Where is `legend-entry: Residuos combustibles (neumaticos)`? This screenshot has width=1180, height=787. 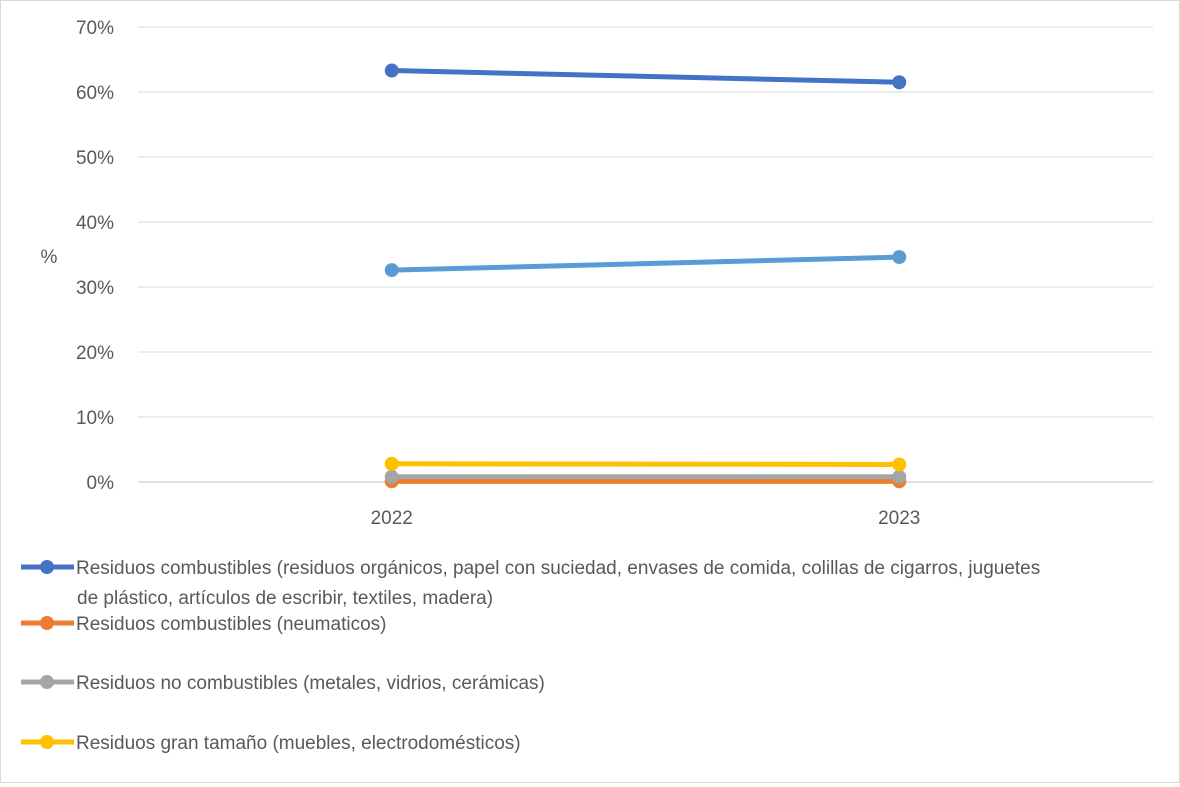 legend-entry: Residuos combustibles (neumaticos) is located at coordinates (203, 624).